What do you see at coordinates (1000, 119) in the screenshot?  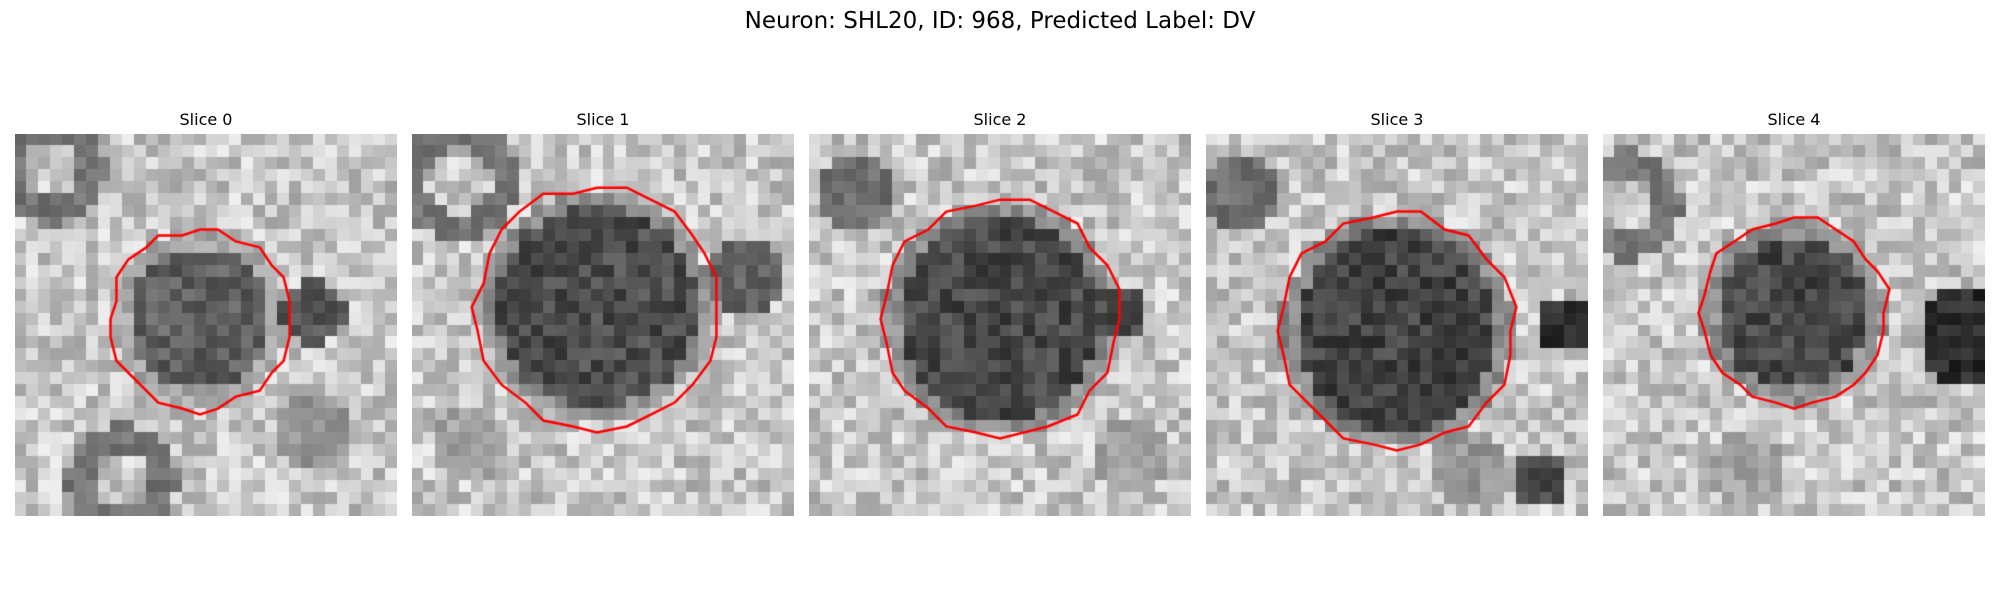 I see `slice-title-2: Slice 2` at bounding box center [1000, 119].